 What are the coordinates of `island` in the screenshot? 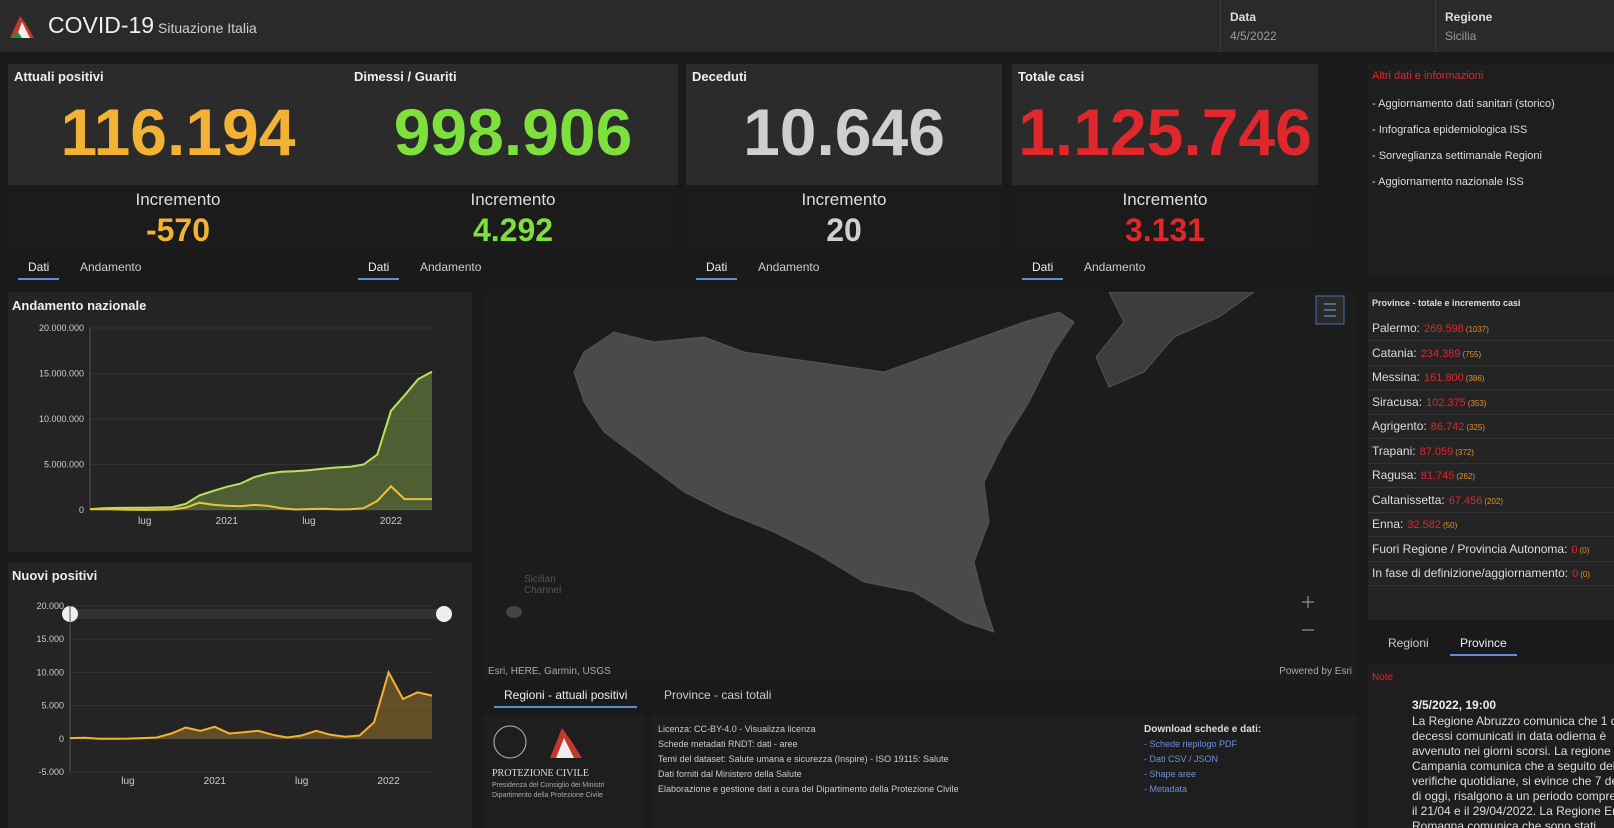 It's located at (514, 612).